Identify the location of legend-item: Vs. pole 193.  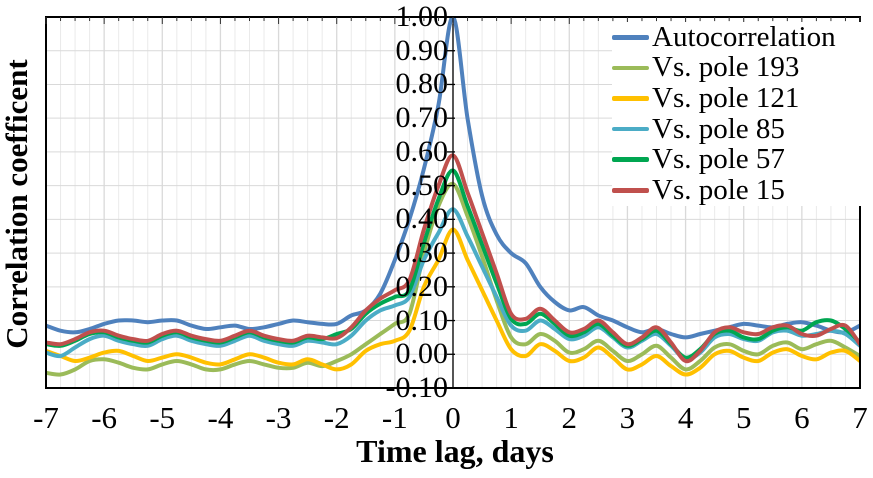
(741, 68).